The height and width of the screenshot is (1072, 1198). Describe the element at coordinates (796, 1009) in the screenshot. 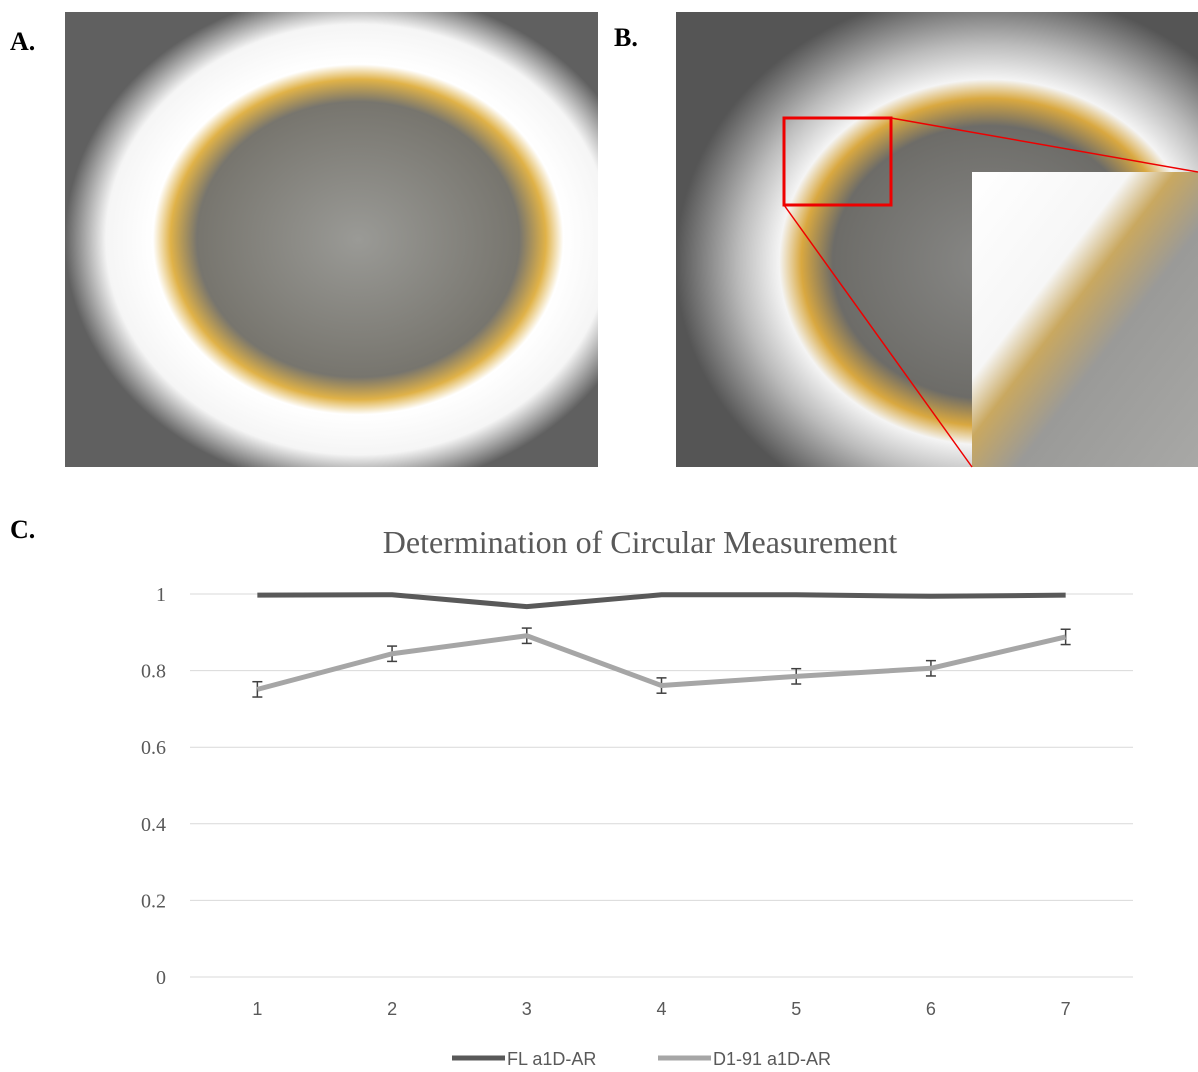

I see `x-tick-label: 5` at that location.